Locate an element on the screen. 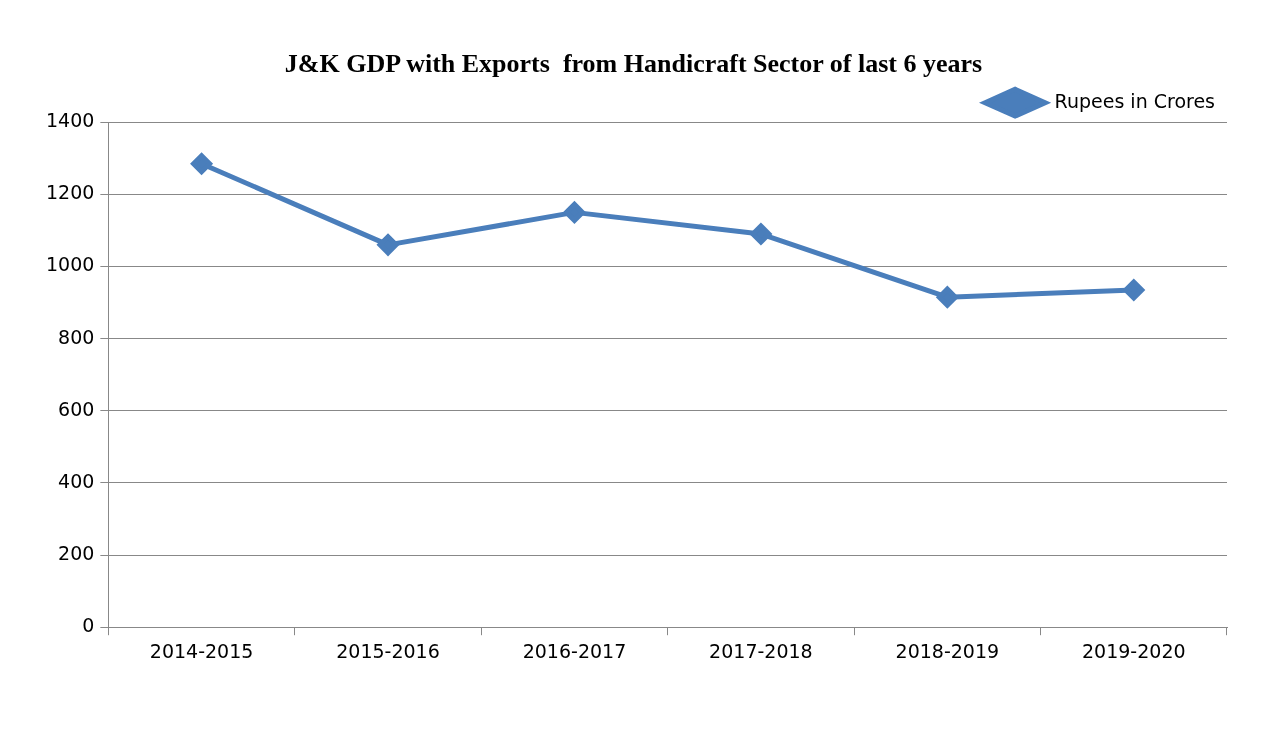  y-tick-label: 800 is located at coordinates (76, 336).